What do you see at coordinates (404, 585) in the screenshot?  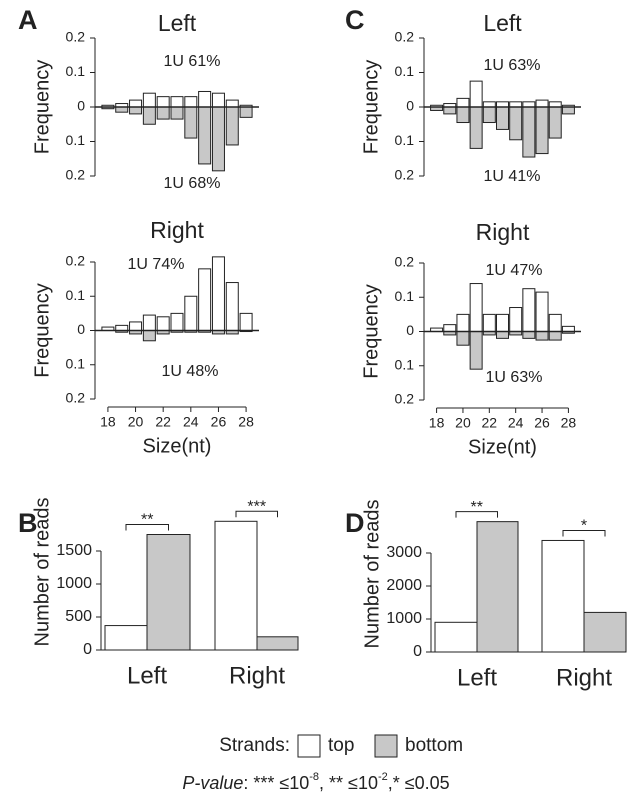 I see `y-tick-label: 2000` at bounding box center [404, 585].